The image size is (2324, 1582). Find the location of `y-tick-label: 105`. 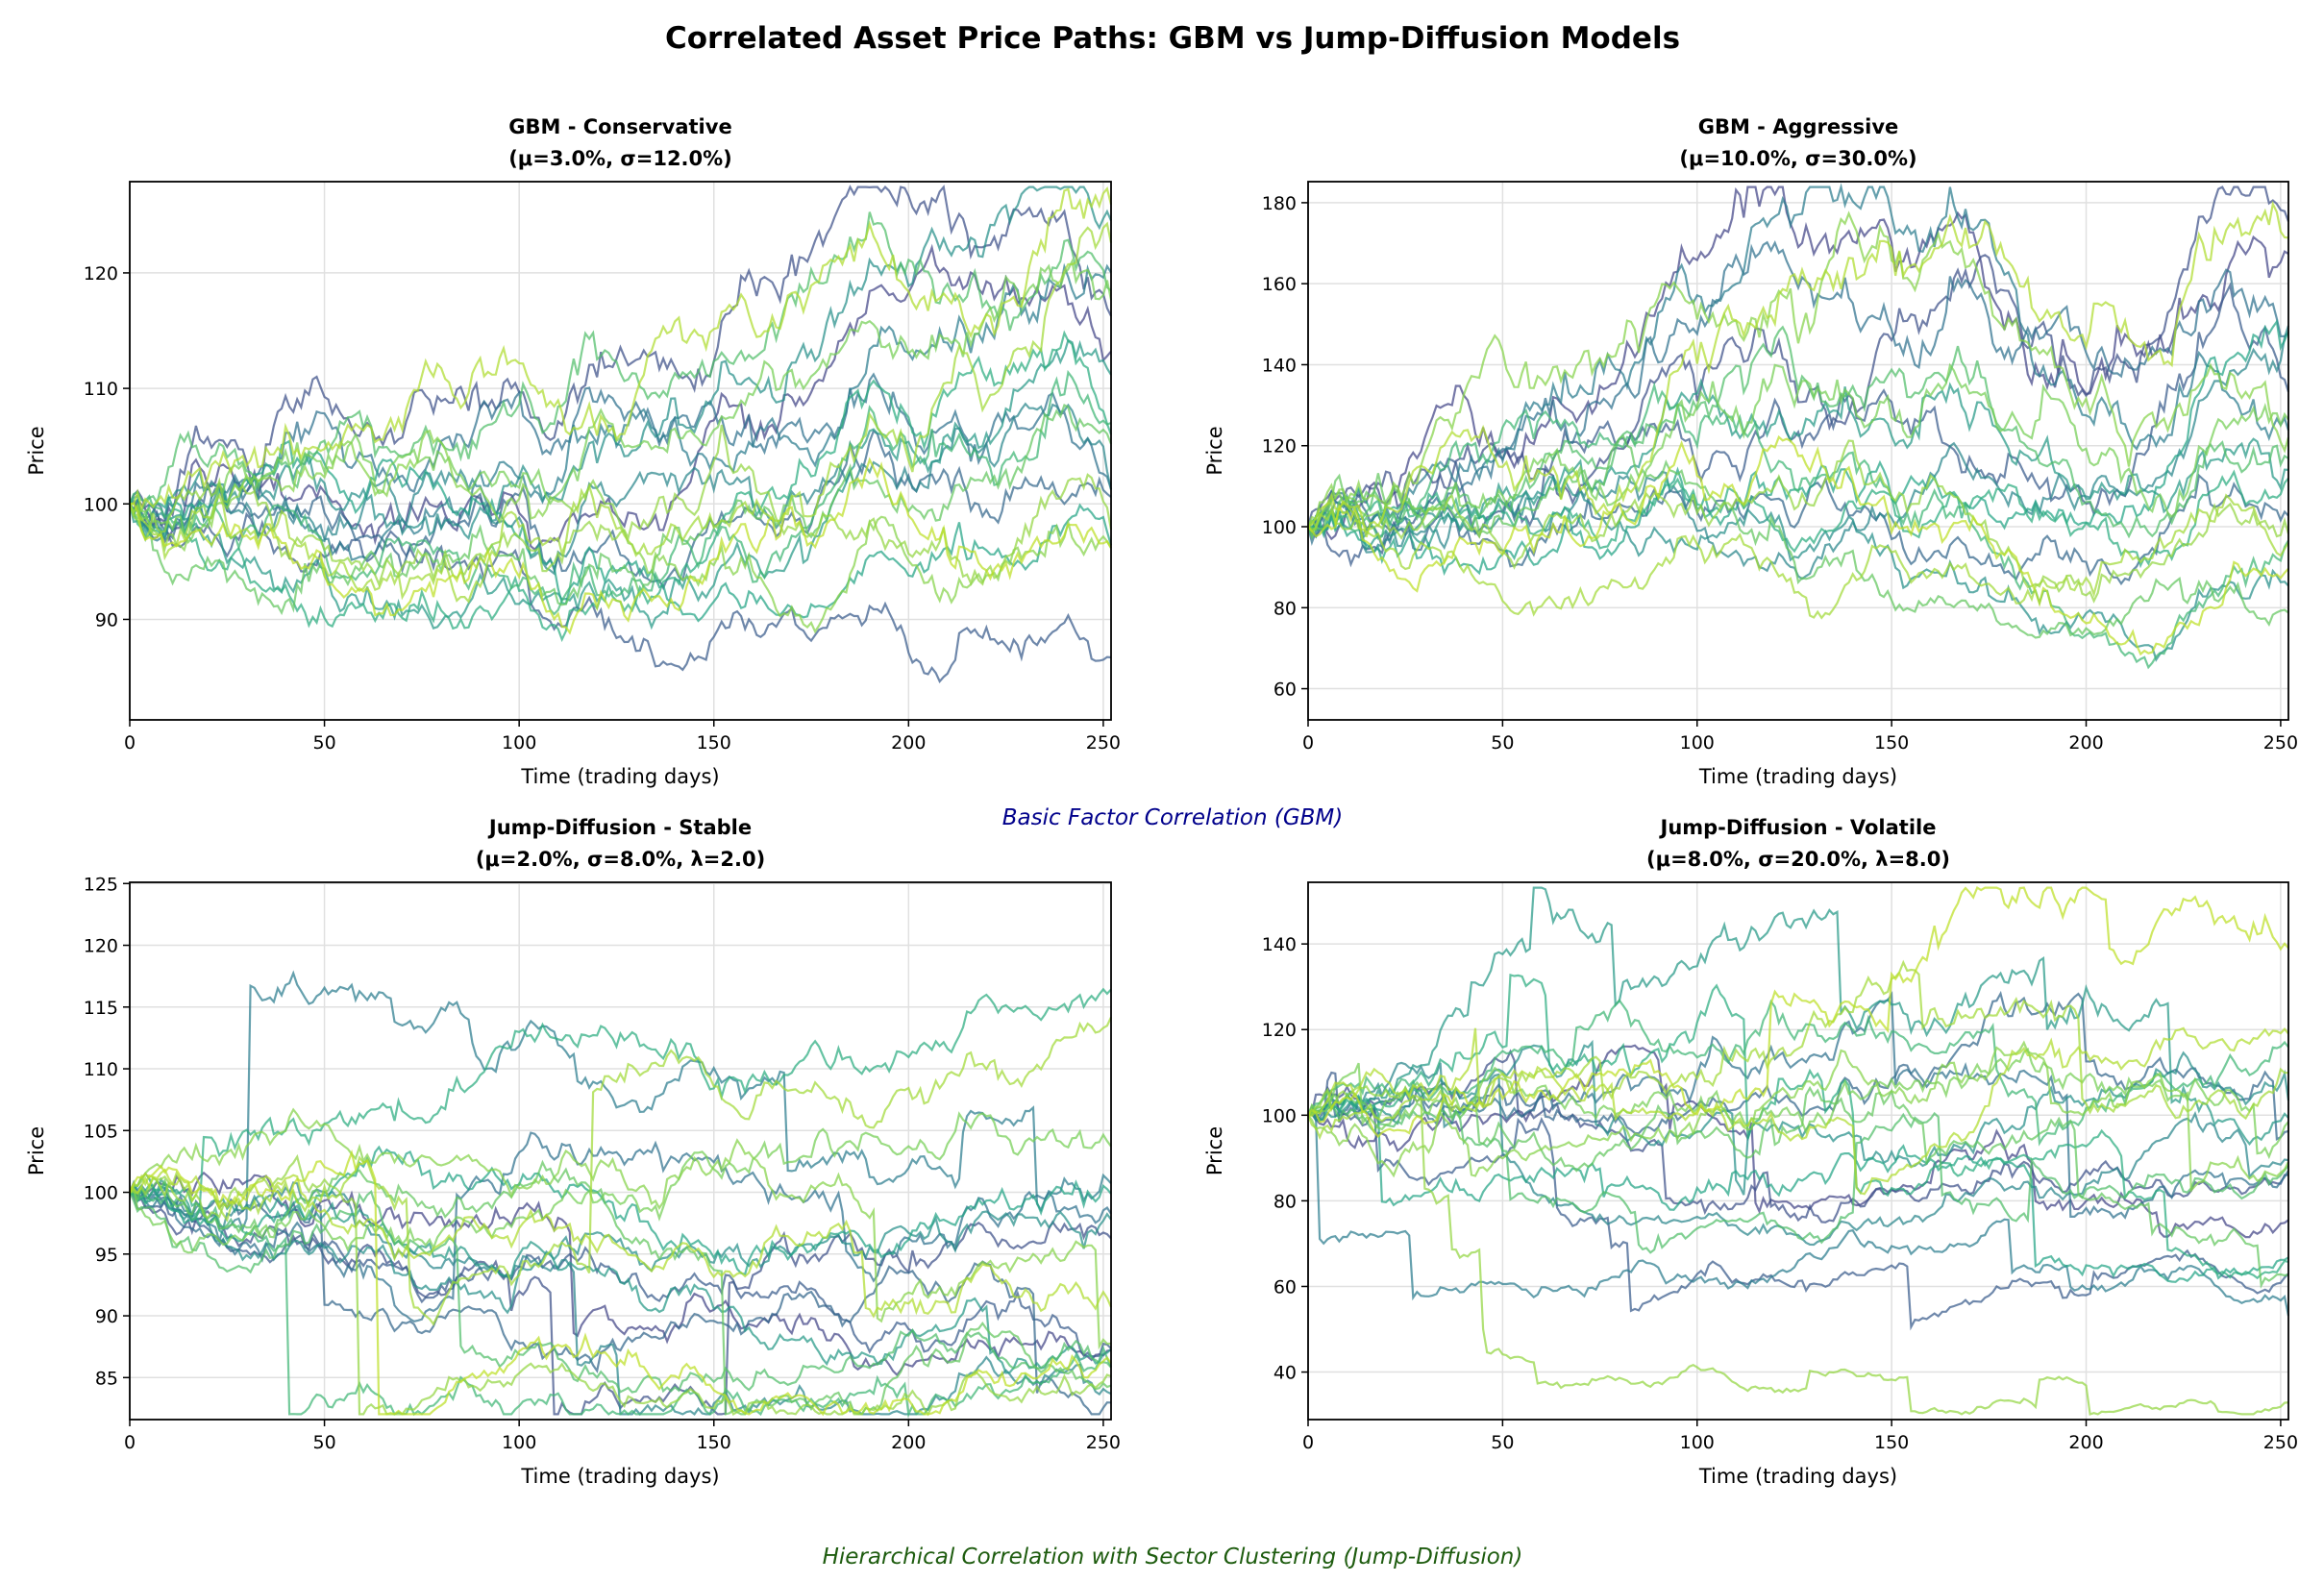

y-tick-label: 105 is located at coordinates (101, 1132).